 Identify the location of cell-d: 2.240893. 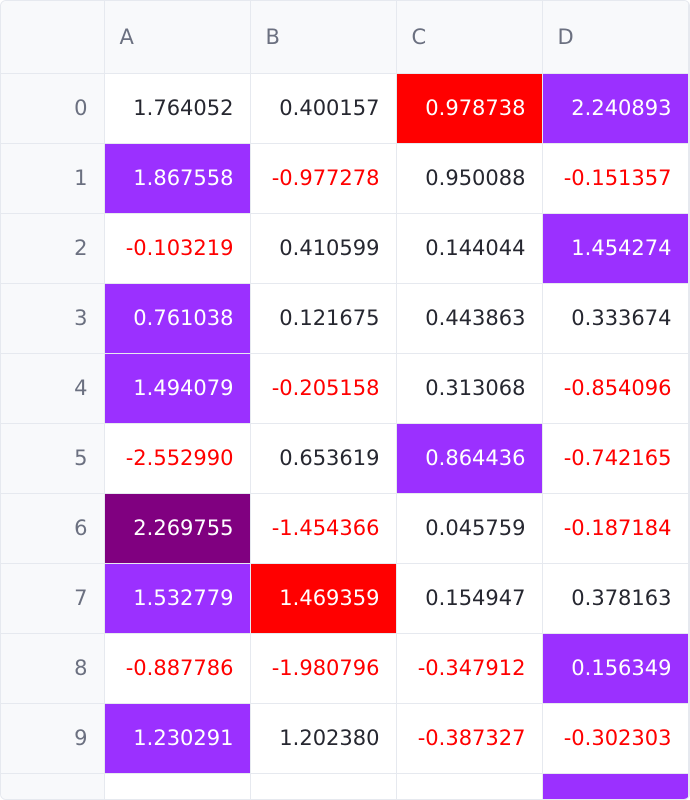
(615, 108).